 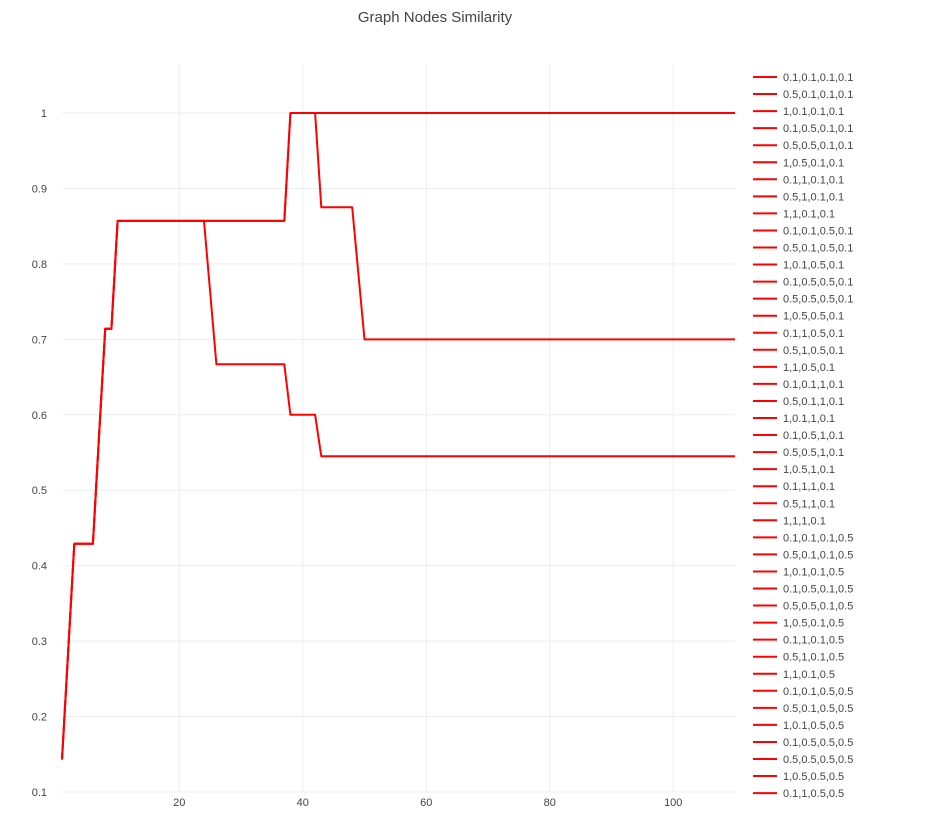 I want to click on legend-item: 0.5,1,0.5,0.1, so click(x=798, y=351).